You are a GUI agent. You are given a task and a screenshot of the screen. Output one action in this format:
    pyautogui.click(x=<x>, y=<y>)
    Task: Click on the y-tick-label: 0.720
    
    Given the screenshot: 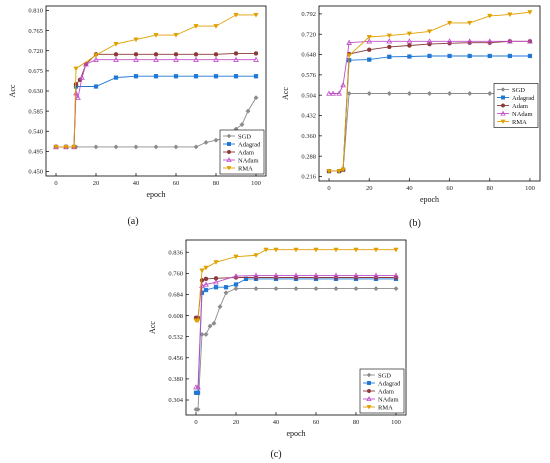 What is the action you would take?
    pyautogui.click(x=308, y=34)
    